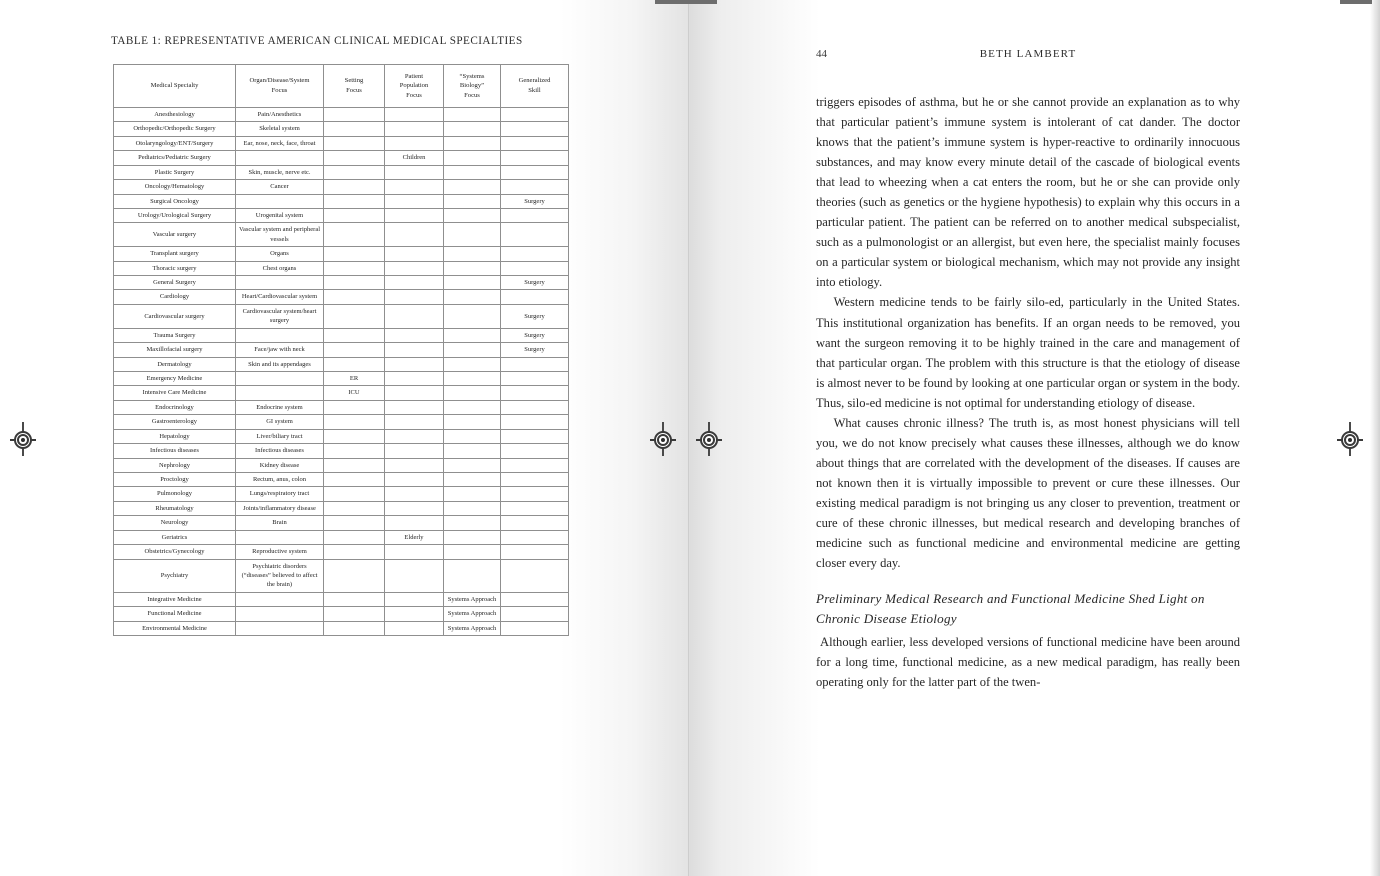 This screenshot has width=1380, height=876. What do you see at coordinates (174, 599) in the screenshot?
I see `table-cell-specialty: Integrative Medicine` at bounding box center [174, 599].